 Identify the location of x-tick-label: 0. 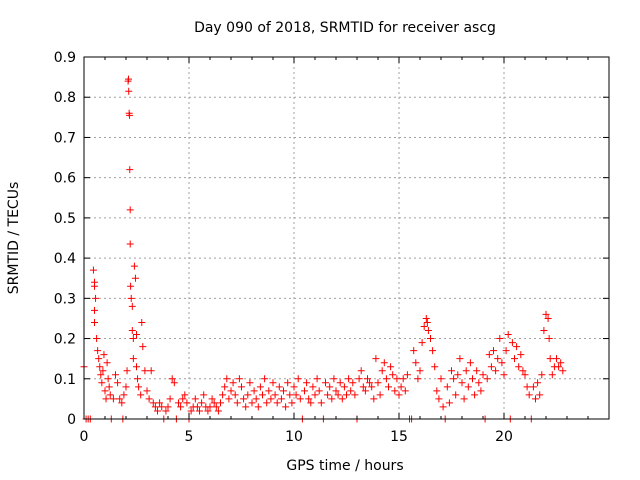
(84, 437).